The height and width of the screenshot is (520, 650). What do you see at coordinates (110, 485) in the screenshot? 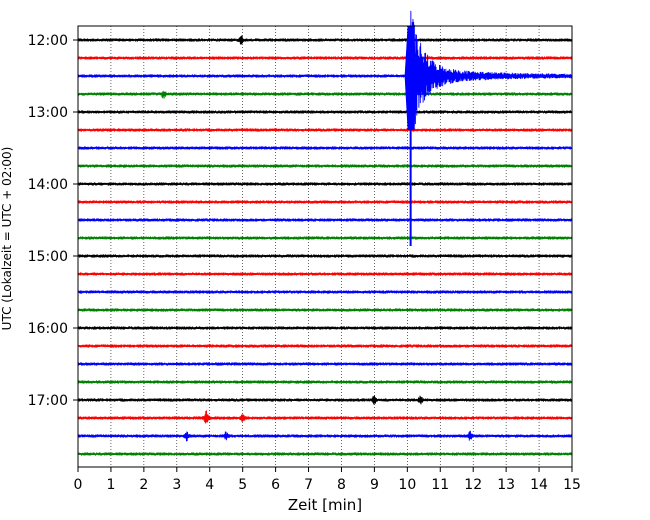
I see `x-tick-label: 1` at bounding box center [110, 485].